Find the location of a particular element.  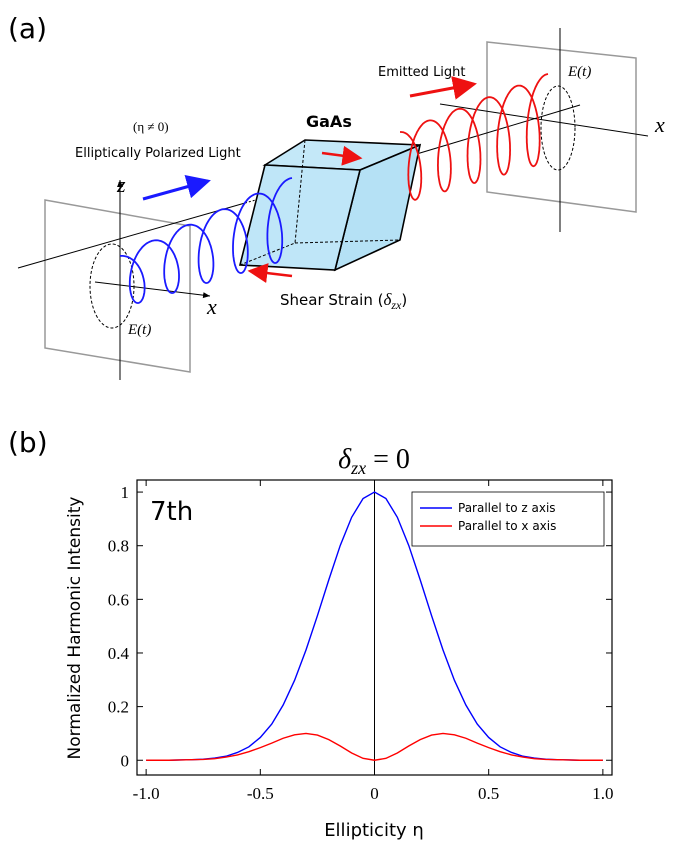

label: (η ≠ 0) is located at coordinates (151, 126).